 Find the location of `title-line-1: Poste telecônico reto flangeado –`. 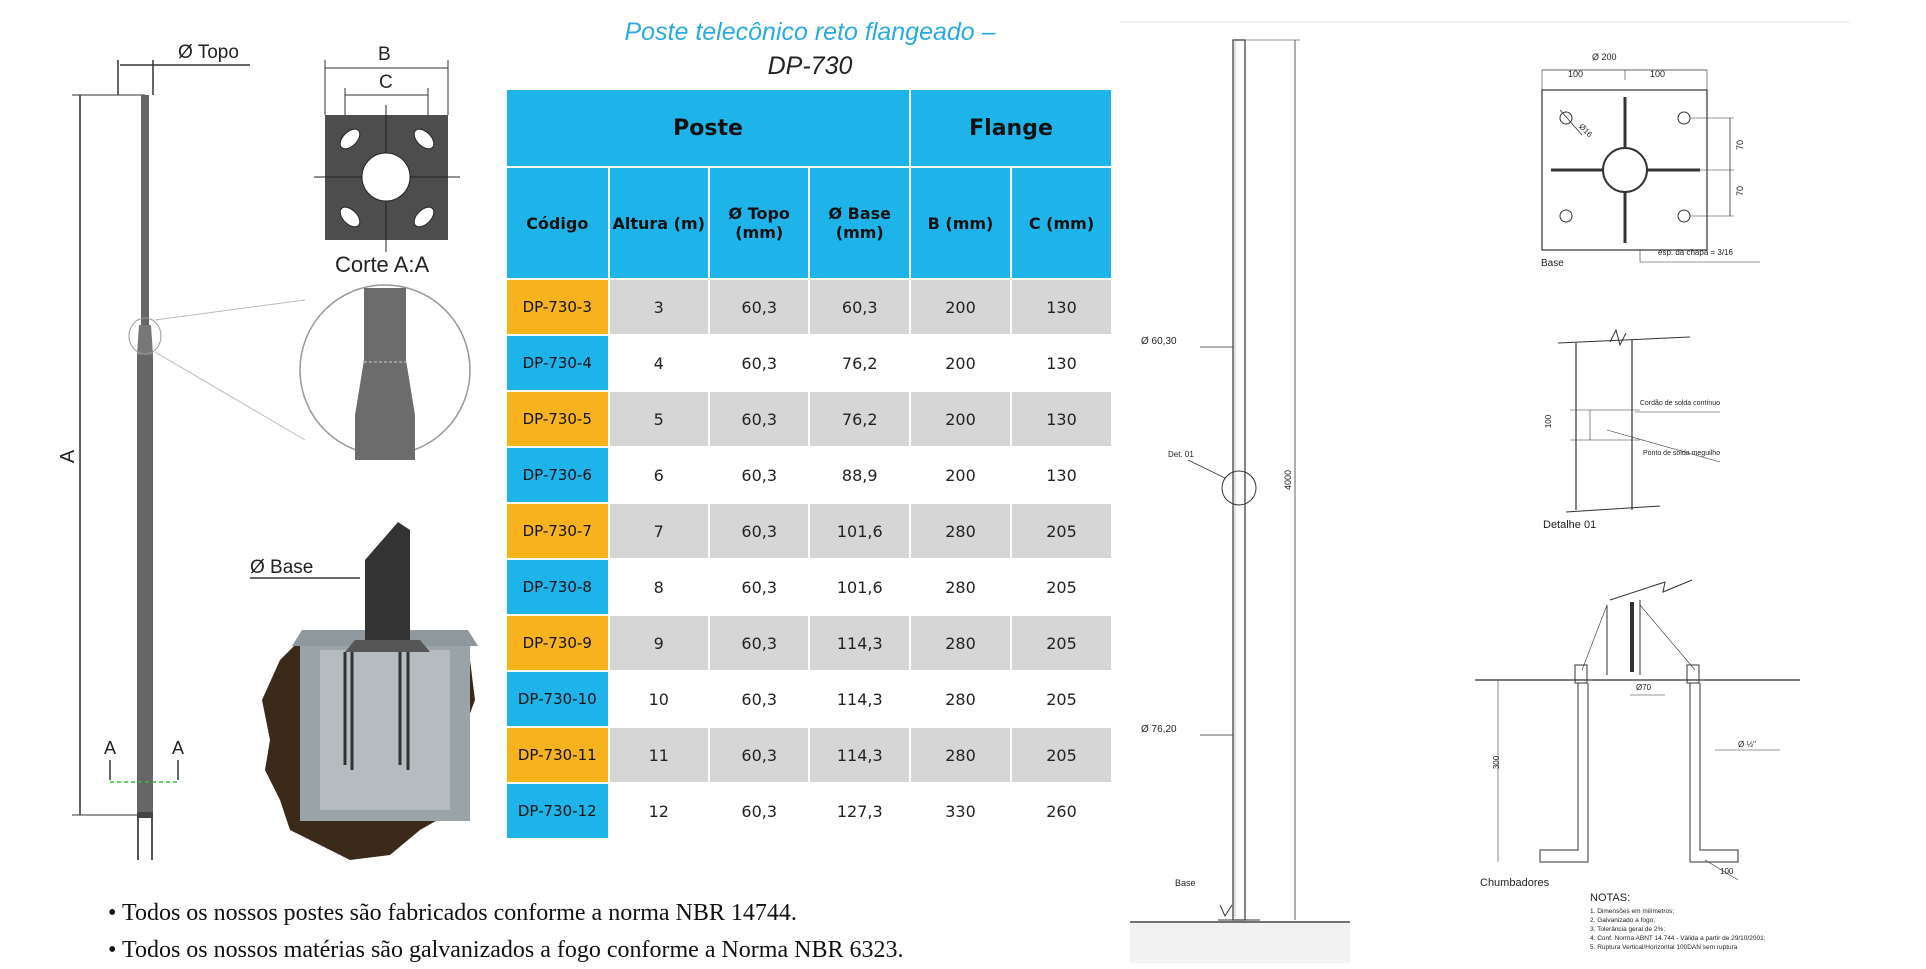

title-line-1: Poste telecônico reto flangeado – is located at coordinates (810, 32).